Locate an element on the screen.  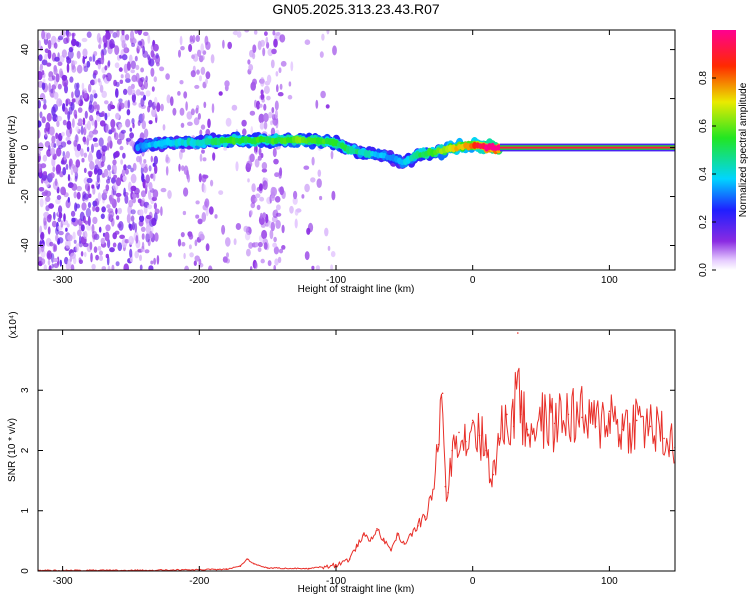
figure-title: GN05.2025.313.23.43.R07 is located at coordinates (356, 9).